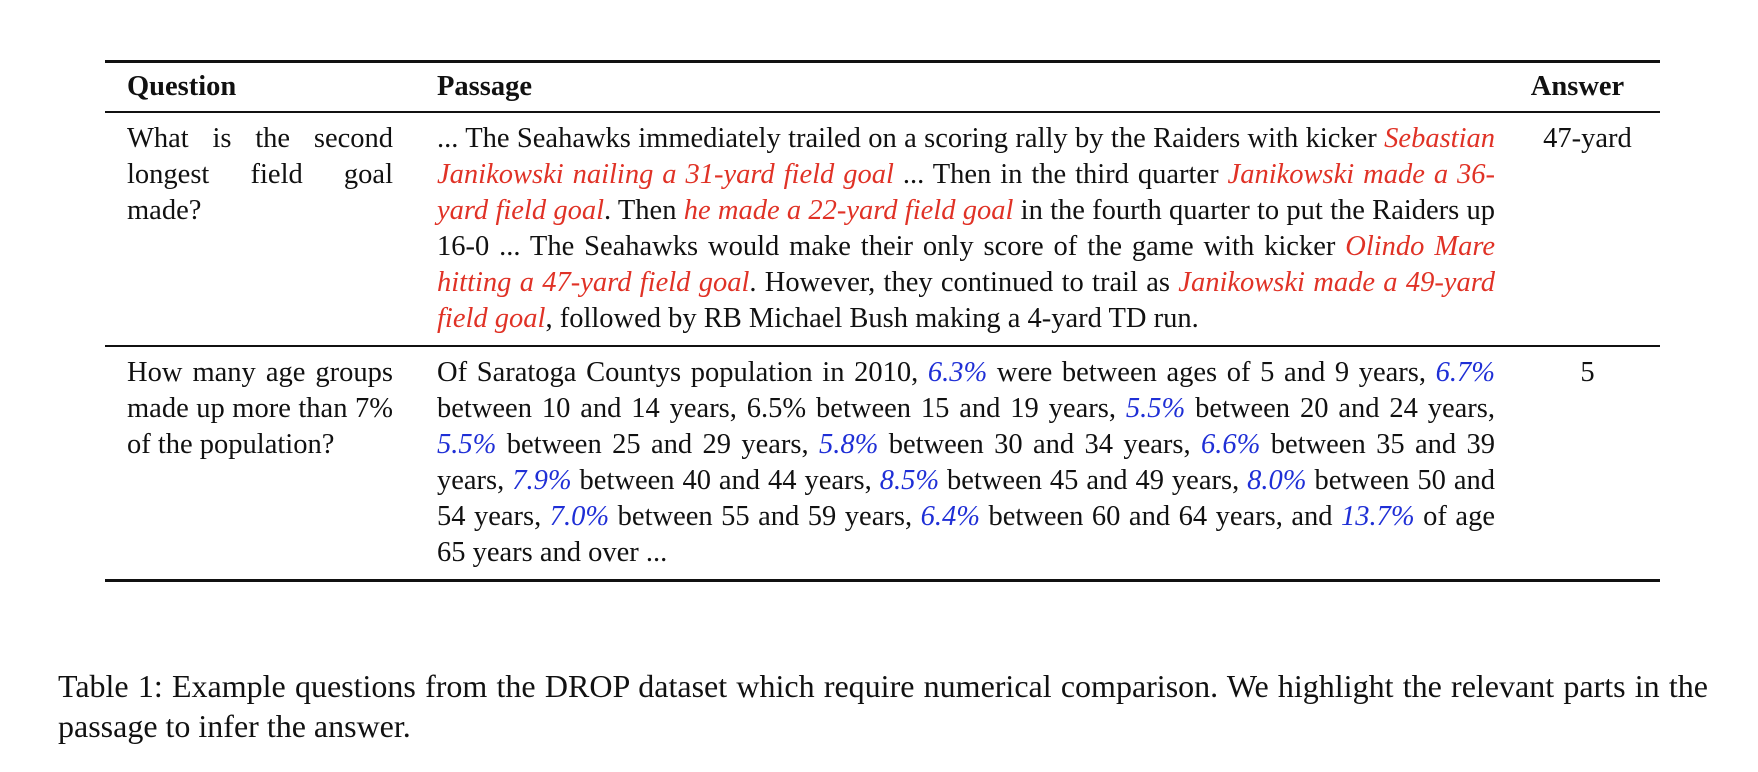  I want to click on passage-text: between 20 and 24 years,, so click(1340, 408).